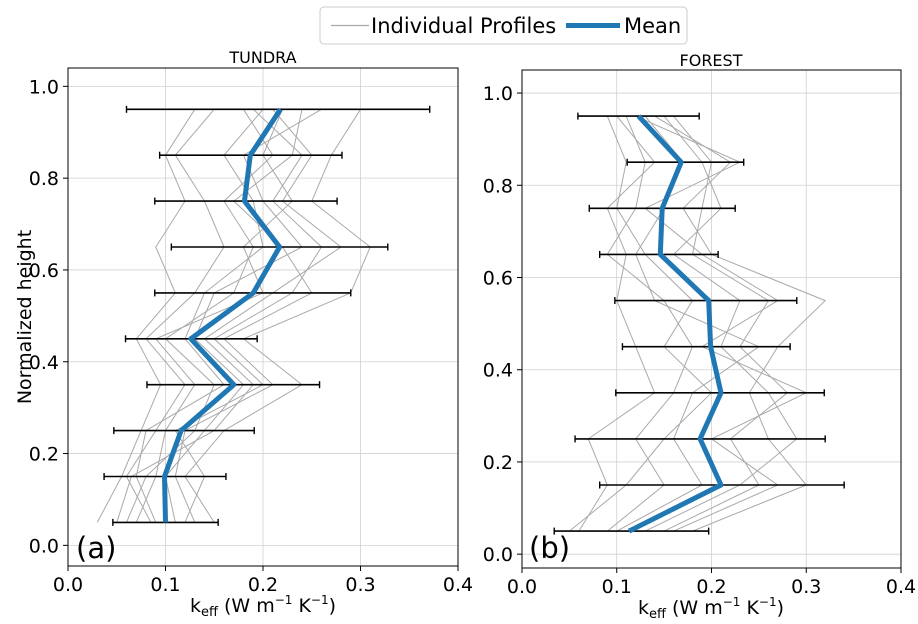 The width and height of the screenshot is (918, 624). What do you see at coordinates (25, 317) in the screenshot?
I see `y-axis-label: Normalized height` at bounding box center [25, 317].